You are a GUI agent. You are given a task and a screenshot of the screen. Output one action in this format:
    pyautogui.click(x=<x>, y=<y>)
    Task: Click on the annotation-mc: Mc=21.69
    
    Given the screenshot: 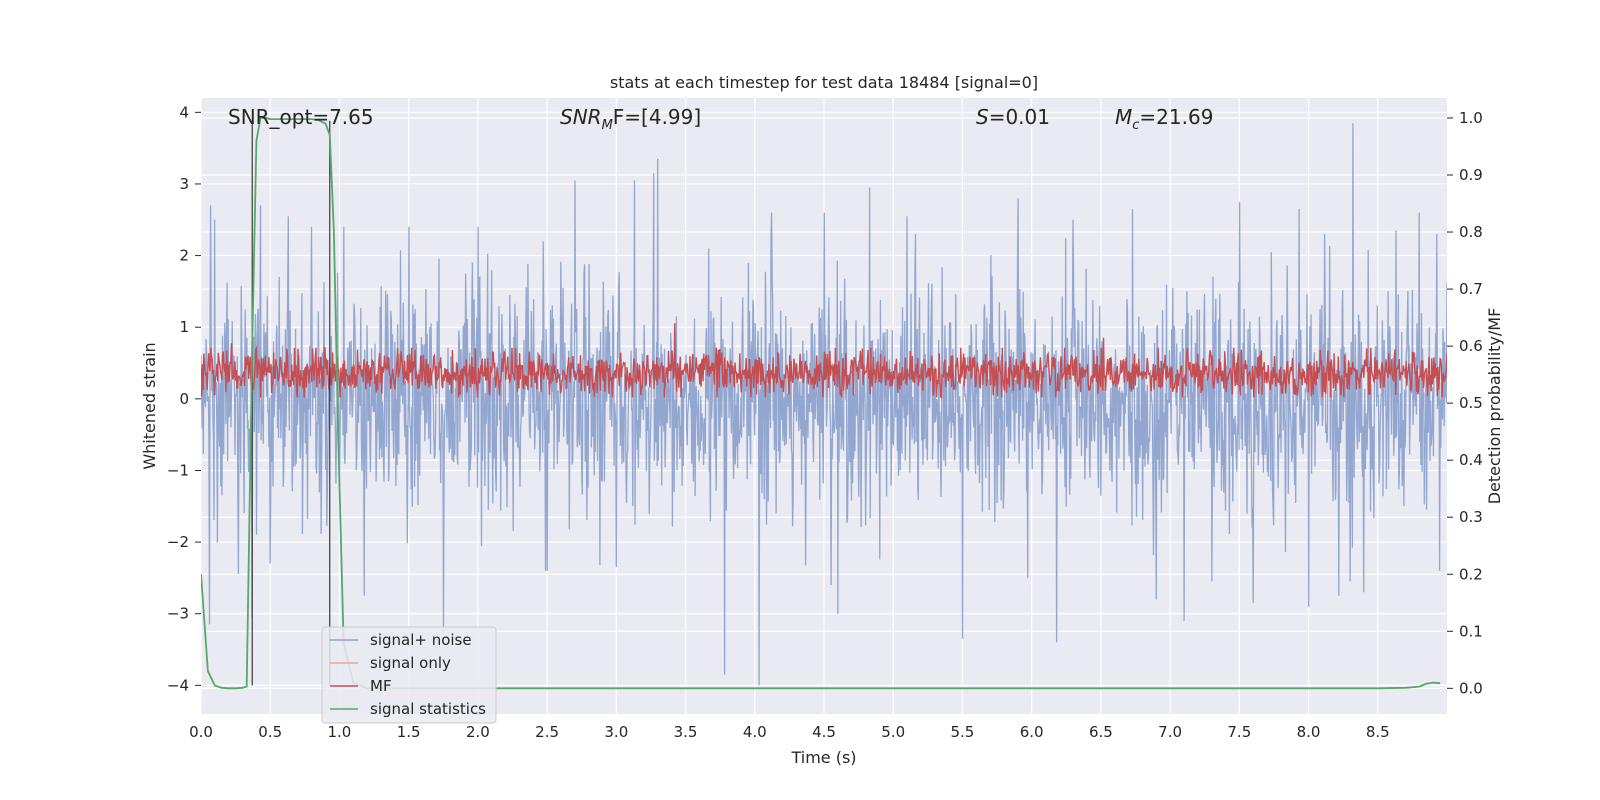 What is the action you would take?
    pyautogui.click(x=1164, y=119)
    